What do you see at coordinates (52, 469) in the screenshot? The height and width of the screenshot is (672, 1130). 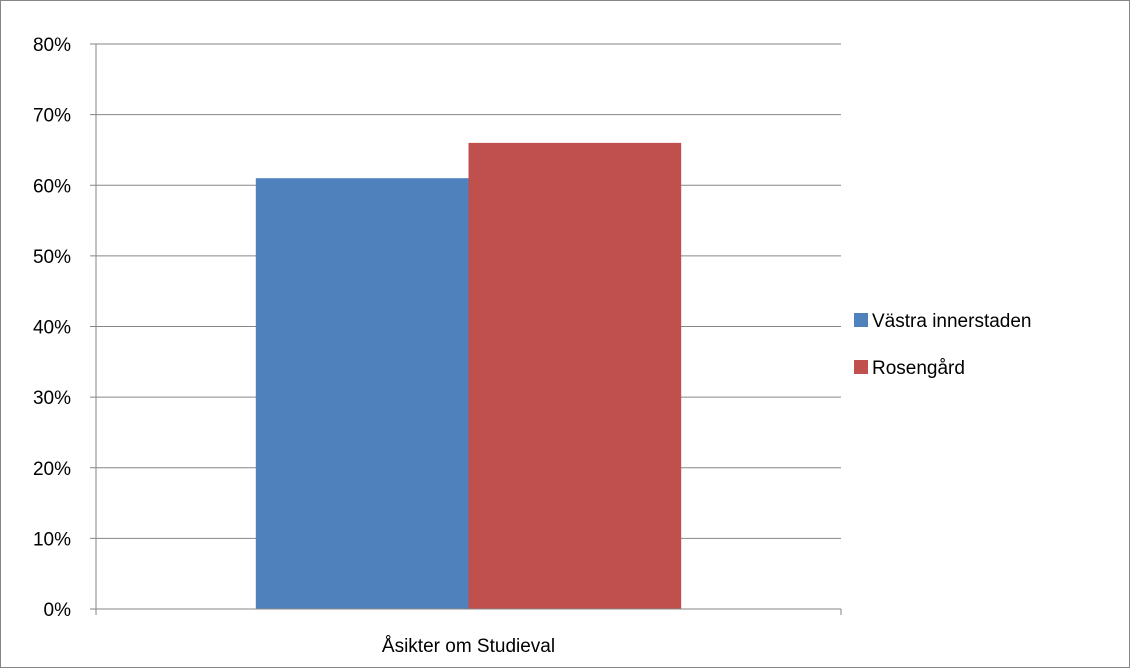 I see `y-axis-tick-label: 20%` at bounding box center [52, 469].